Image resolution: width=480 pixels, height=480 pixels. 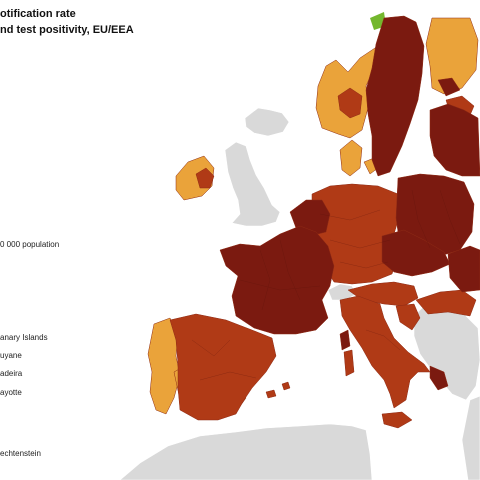 I want to click on map-title-line-1: otification rate, so click(x=38, y=14).